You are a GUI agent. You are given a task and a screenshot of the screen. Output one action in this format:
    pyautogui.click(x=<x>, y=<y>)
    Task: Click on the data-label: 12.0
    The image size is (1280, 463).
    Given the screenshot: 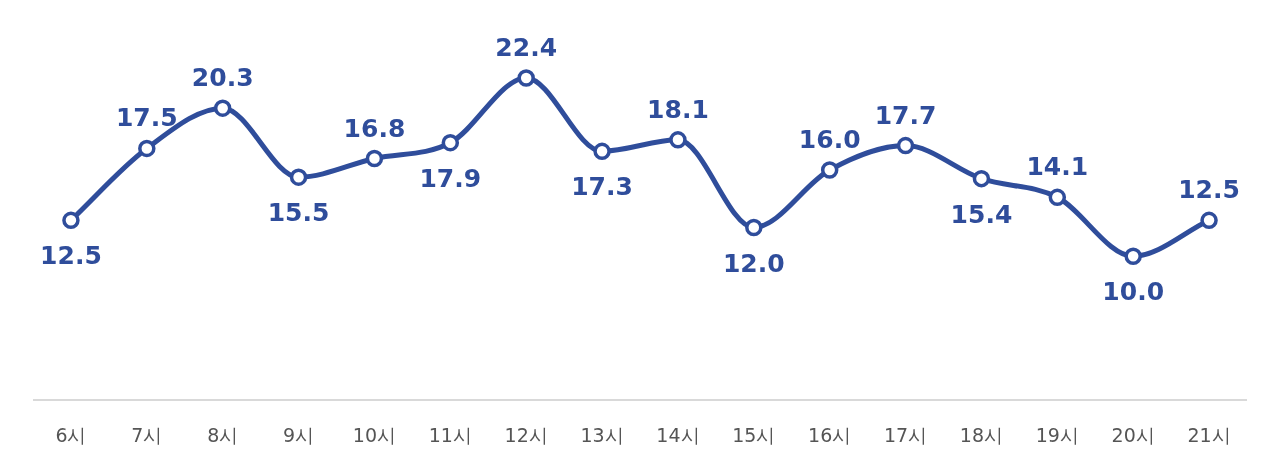 What is the action you would take?
    pyautogui.click(x=753, y=263)
    